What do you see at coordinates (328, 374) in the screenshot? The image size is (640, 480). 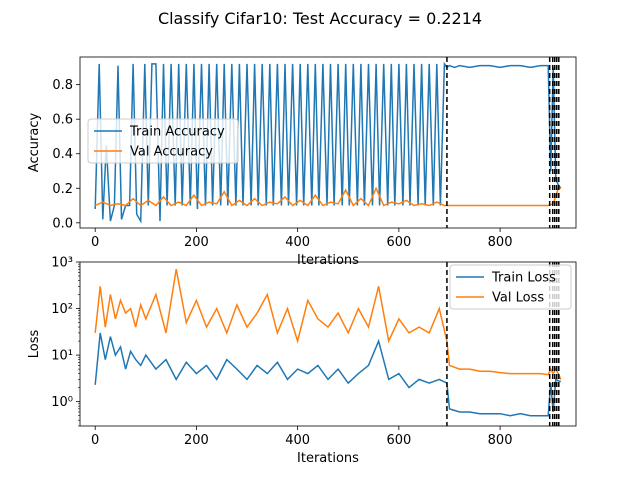 I see `series-line-train-loss` at bounding box center [328, 374].